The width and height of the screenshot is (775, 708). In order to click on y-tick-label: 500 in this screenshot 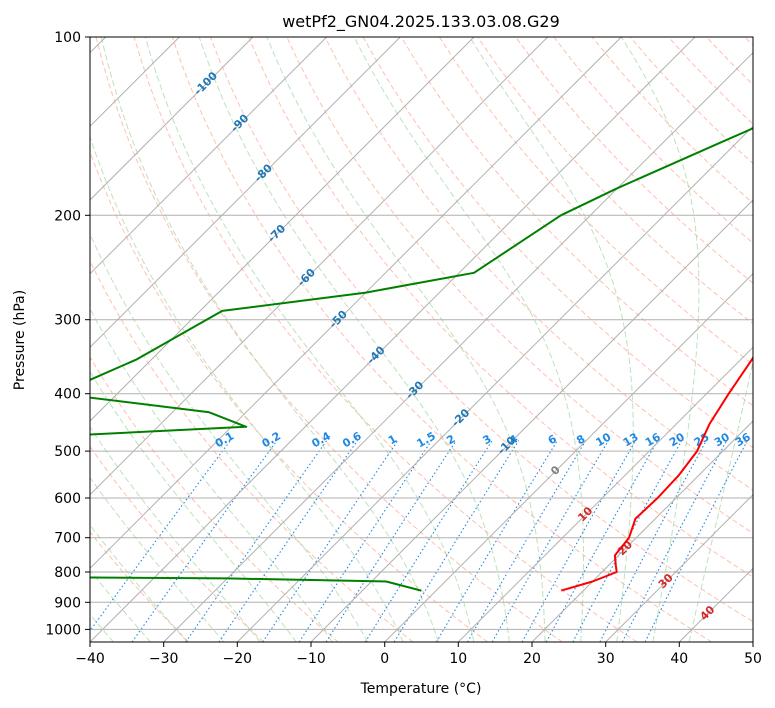, I will do `click(67, 452)`.